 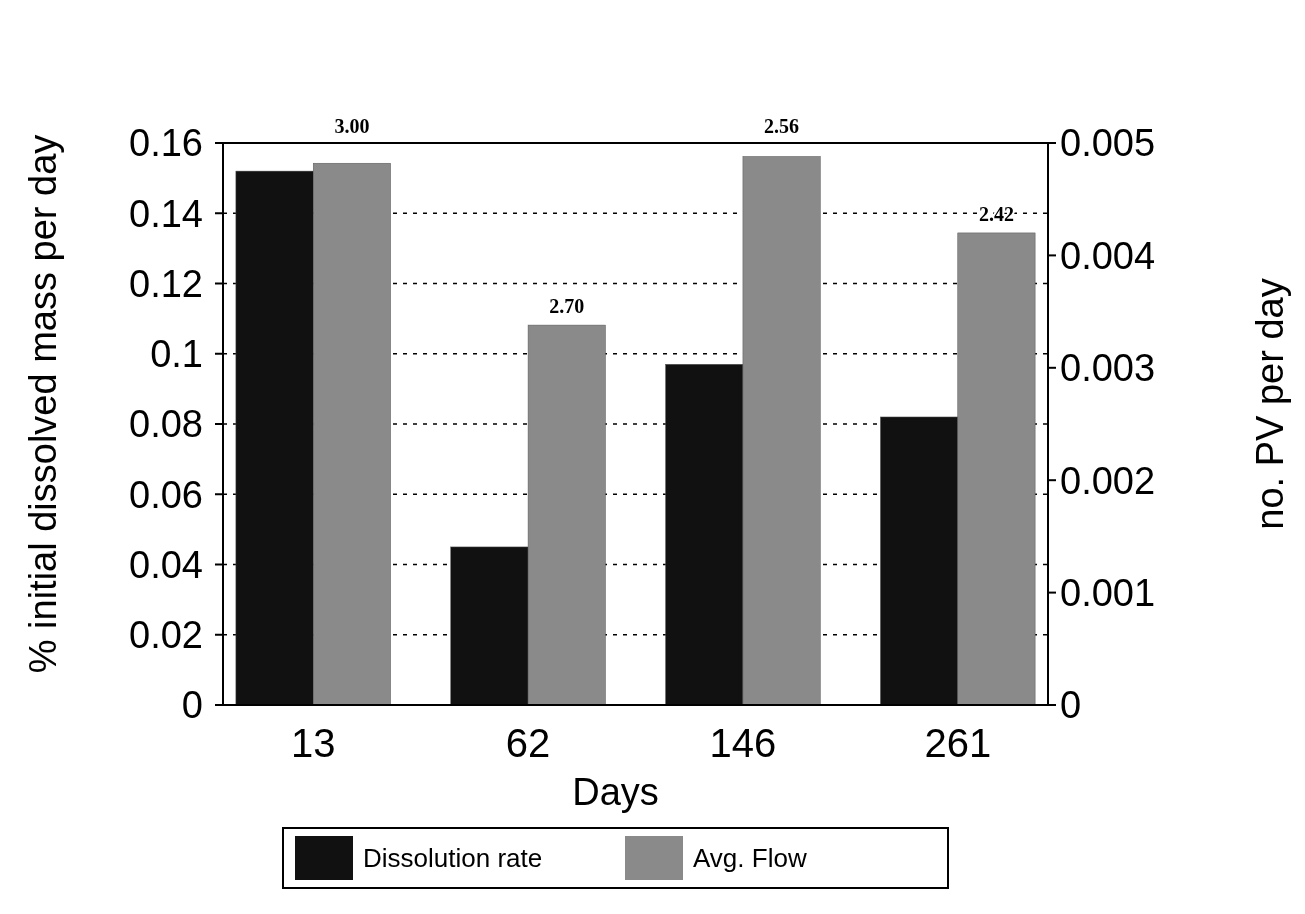 What do you see at coordinates (1108, 480) in the screenshot?
I see `y2-tick-label: 0.002` at bounding box center [1108, 480].